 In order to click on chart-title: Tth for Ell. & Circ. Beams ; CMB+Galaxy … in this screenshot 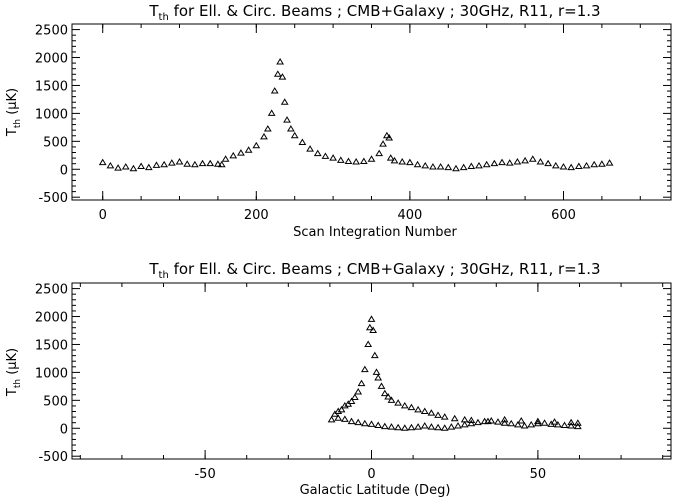, I will do `click(374, 12)`.